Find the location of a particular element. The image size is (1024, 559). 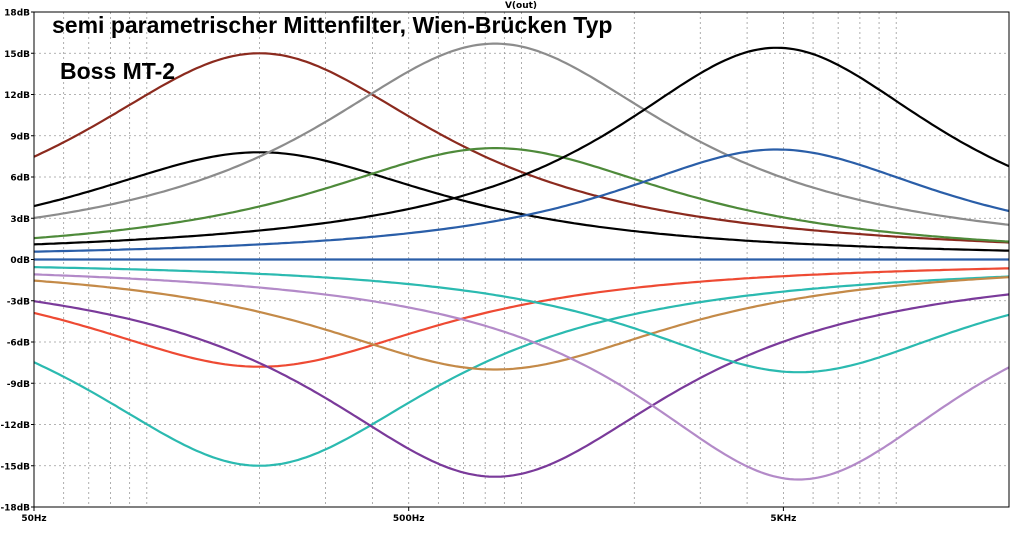

y-tick-label: -18dB is located at coordinates (15, 509).